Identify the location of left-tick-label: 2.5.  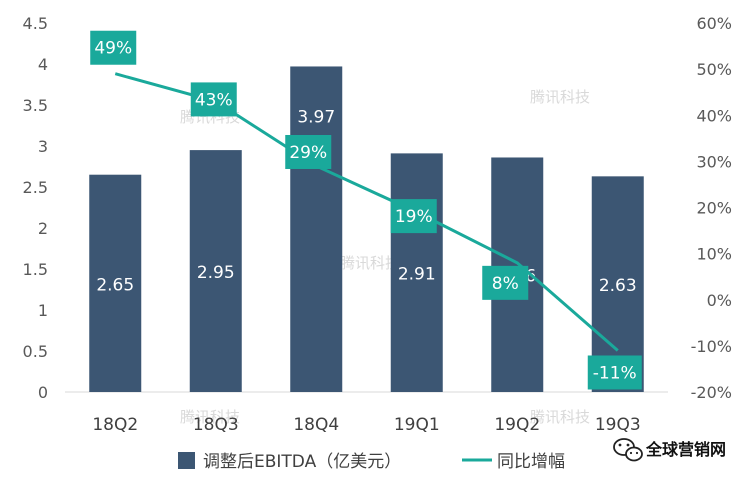
(35, 187).